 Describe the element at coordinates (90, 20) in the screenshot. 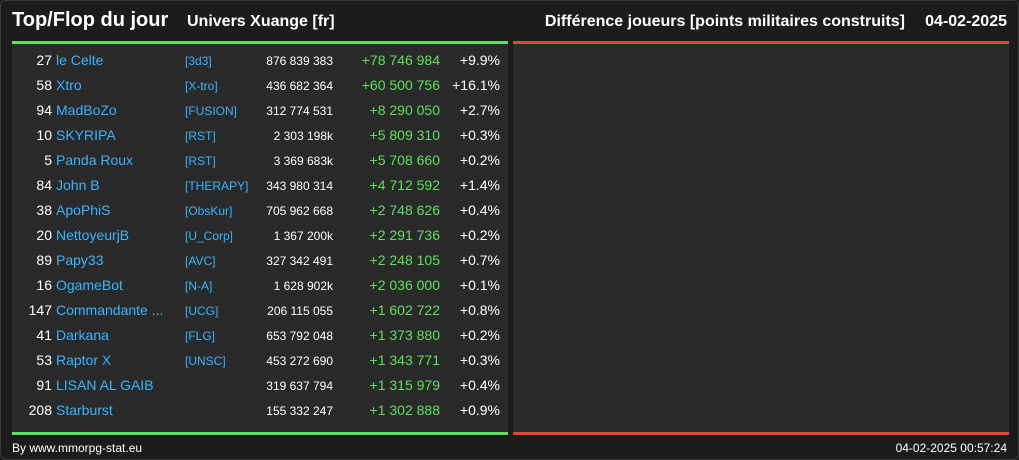

I see `page-title: Top/Flop du jour` at that location.